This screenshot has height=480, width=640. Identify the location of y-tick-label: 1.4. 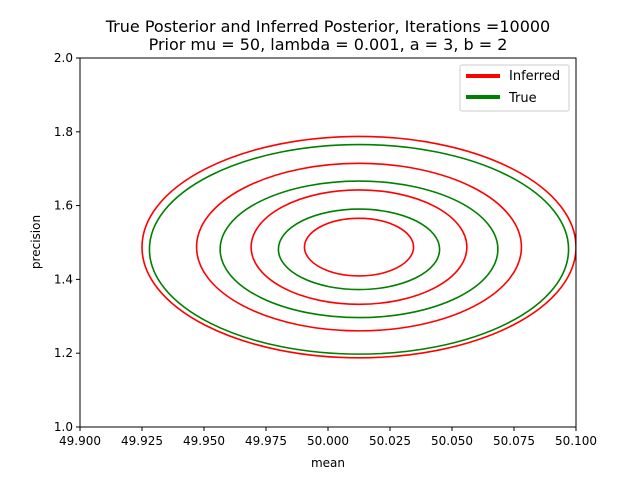
(63, 279).